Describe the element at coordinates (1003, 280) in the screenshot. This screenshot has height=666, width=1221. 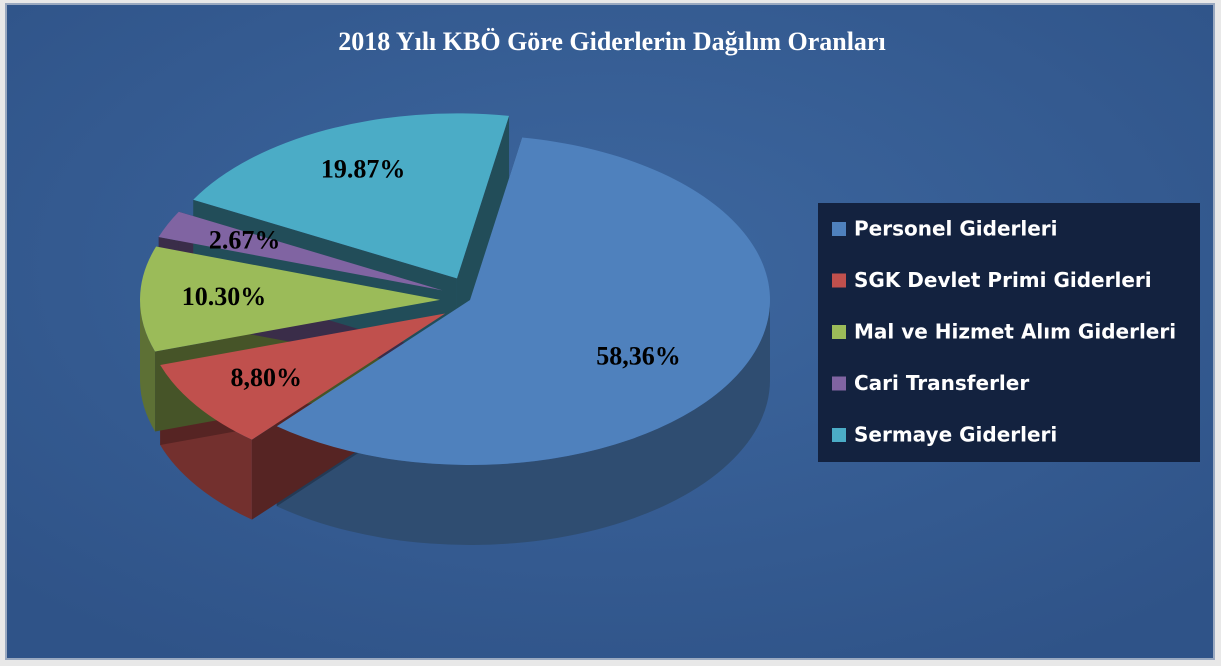
I see `legend-label: SGK Devlet Primi Giderleri` at that location.